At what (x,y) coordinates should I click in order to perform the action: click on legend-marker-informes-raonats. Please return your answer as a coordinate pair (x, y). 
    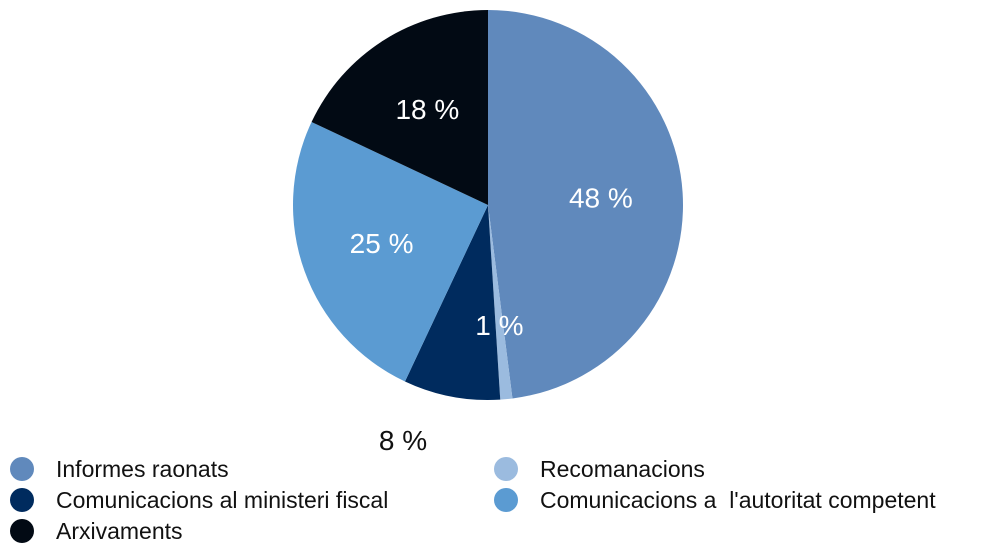
    Looking at the image, I should click on (22, 469).